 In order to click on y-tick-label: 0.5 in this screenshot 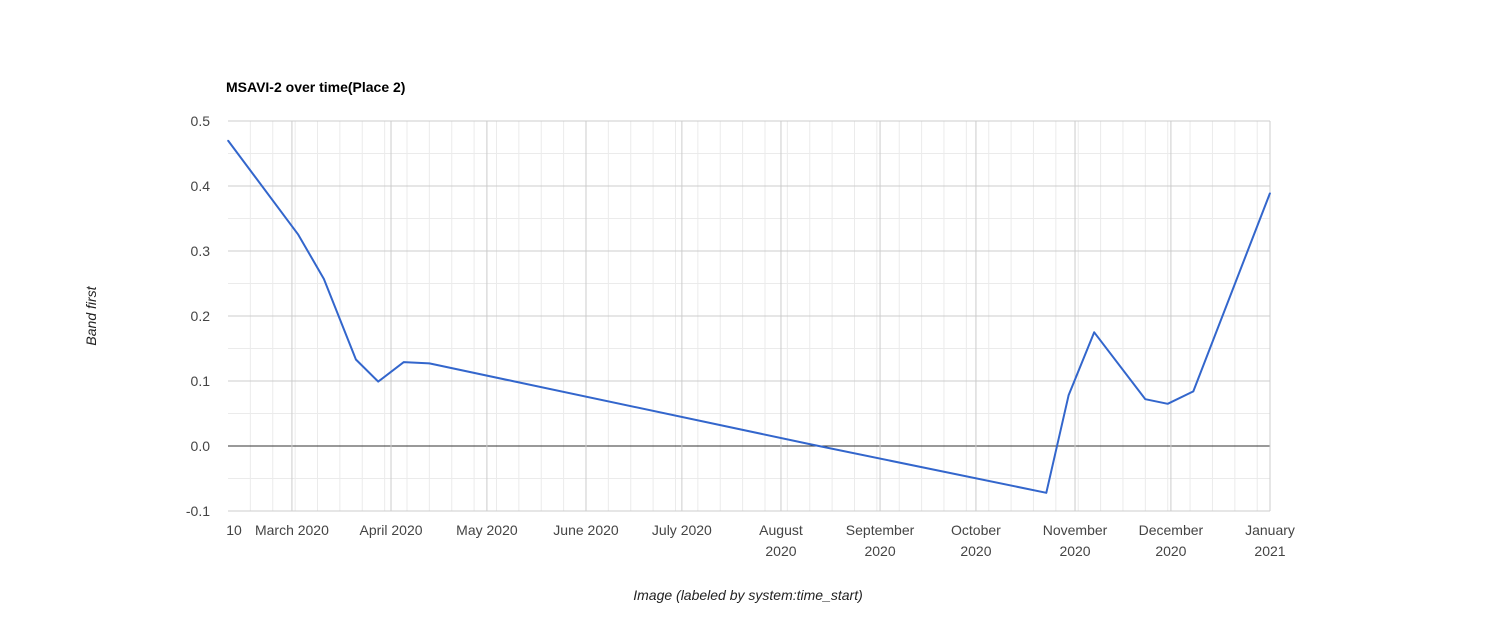, I will do `click(201, 121)`.